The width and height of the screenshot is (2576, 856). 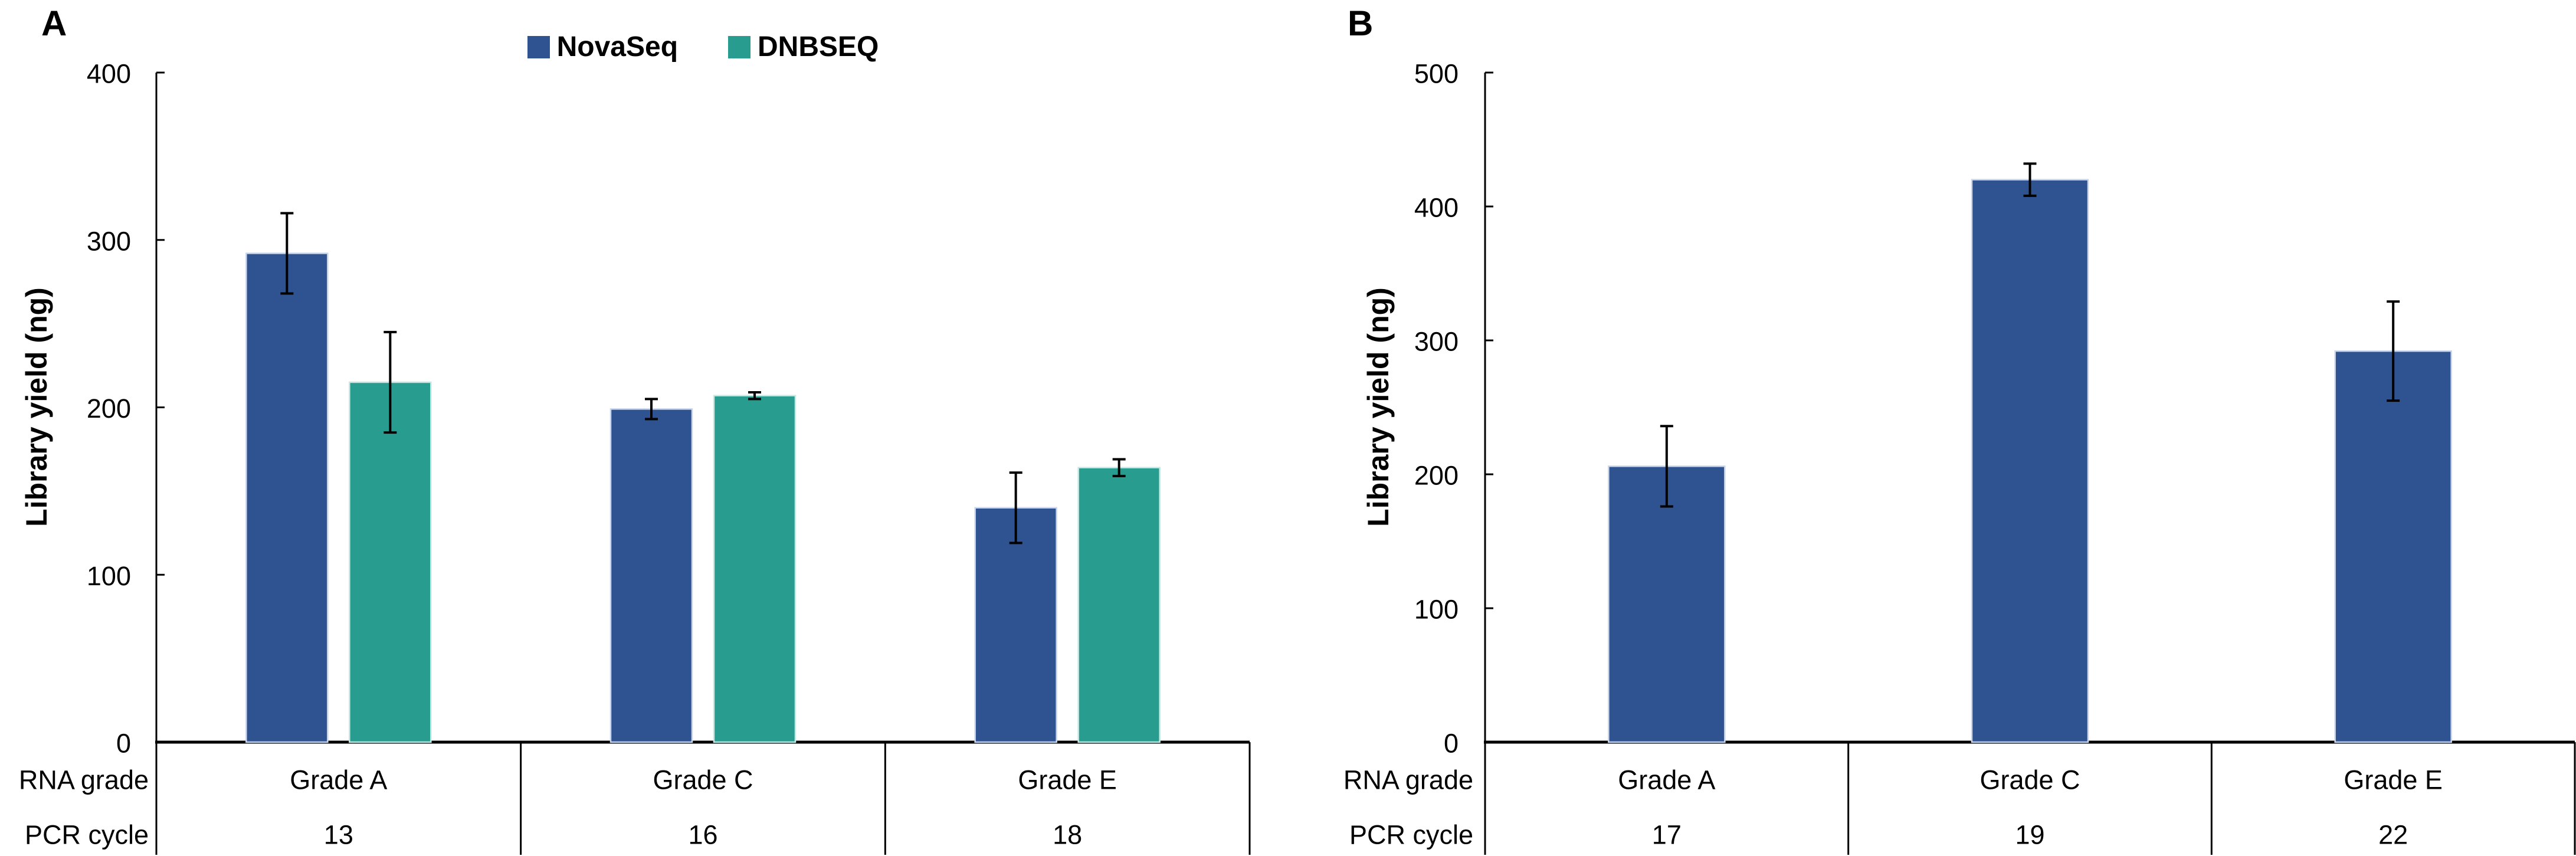 What do you see at coordinates (1361, 23) in the screenshot?
I see `panel-b-letter: B` at bounding box center [1361, 23].